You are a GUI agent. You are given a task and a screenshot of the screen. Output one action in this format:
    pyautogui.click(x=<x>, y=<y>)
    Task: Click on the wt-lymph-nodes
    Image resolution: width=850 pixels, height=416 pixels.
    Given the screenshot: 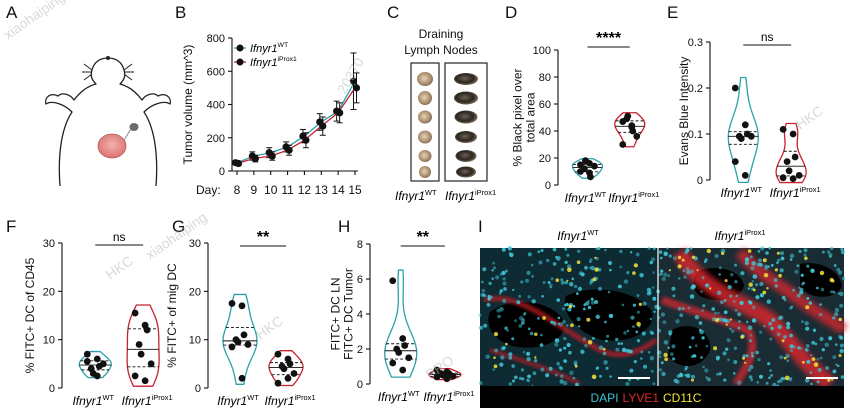 What is the action you would take?
    pyautogui.click(x=425, y=125)
    